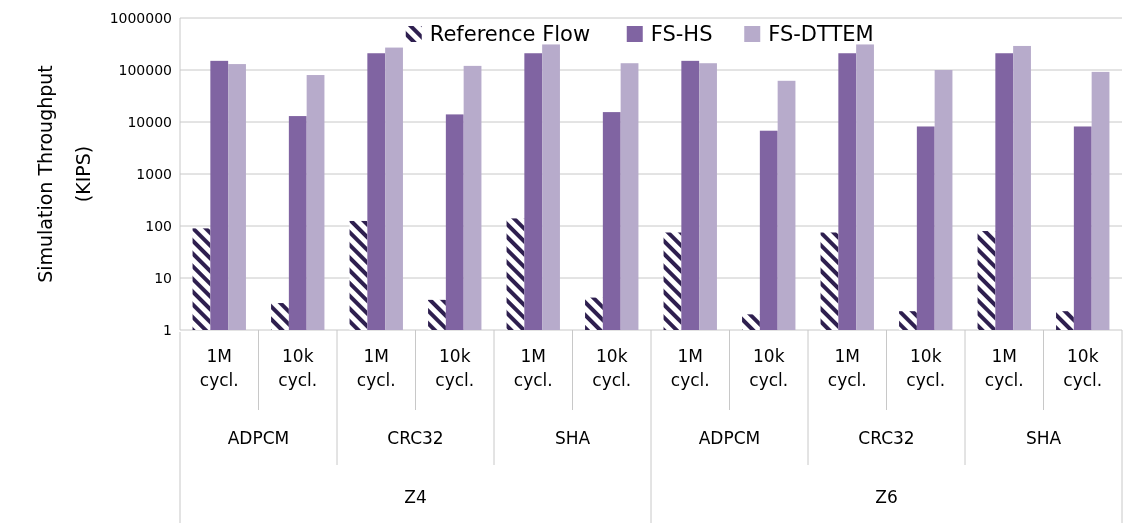  What do you see at coordinates (154, 173) in the screenshot?
I see `y-tick-label: 1000` at bounding box center [154, 173].